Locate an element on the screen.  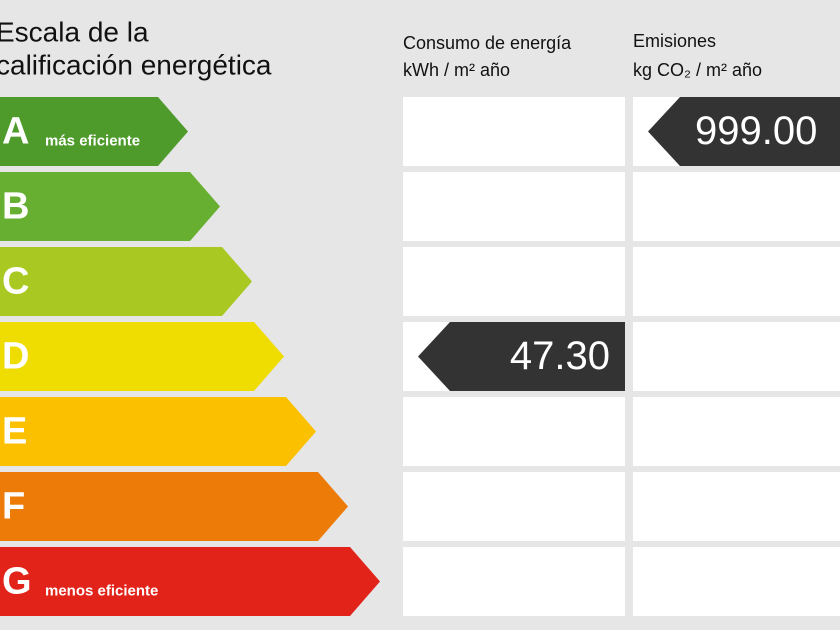
title-line: Escala de la is located at coordinates (74, 31).